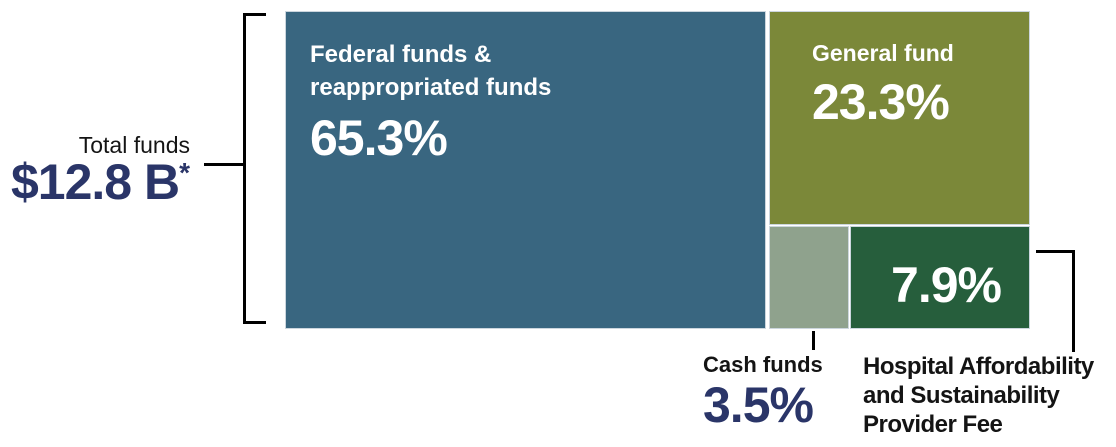 The image size is (1116, 447). Describe the element at coordinates (1055, 301) in the screenshot. I see `hospital-fee-callout-connector` at that location.